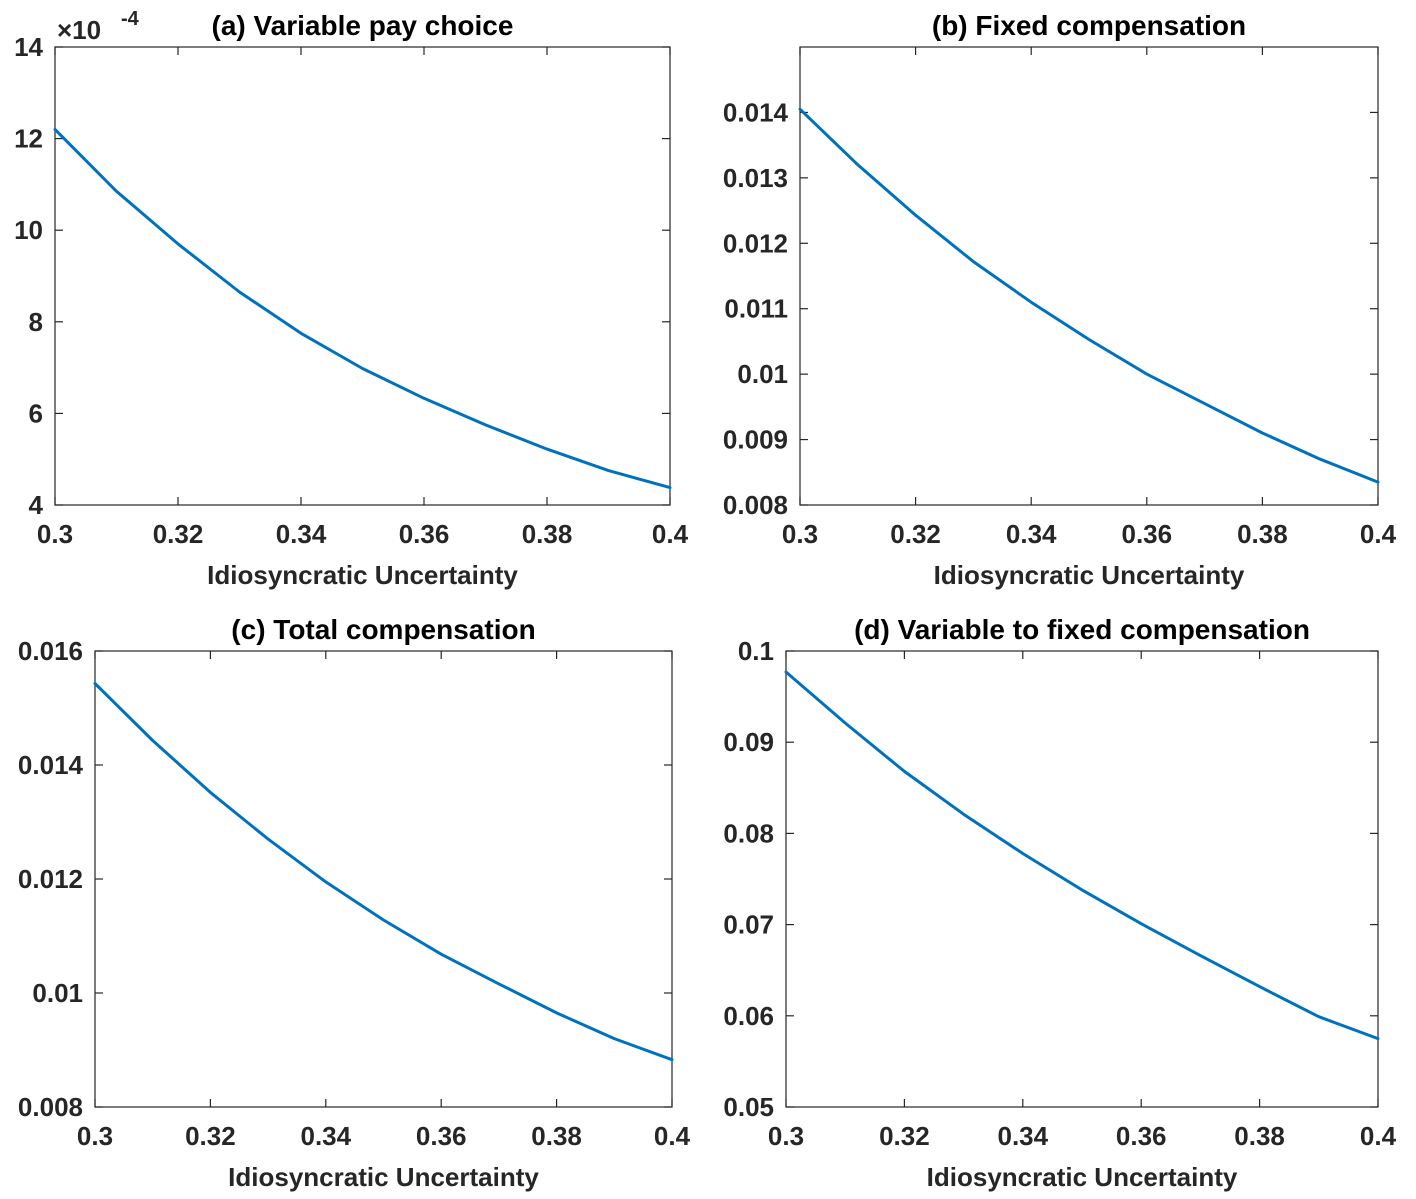 Image resolution: width=1416 pixels, height=1199 pixels. Describe the element at coordinates (755, 178) in the screenshot. I see `y-tick-label: 0.013` at that location.